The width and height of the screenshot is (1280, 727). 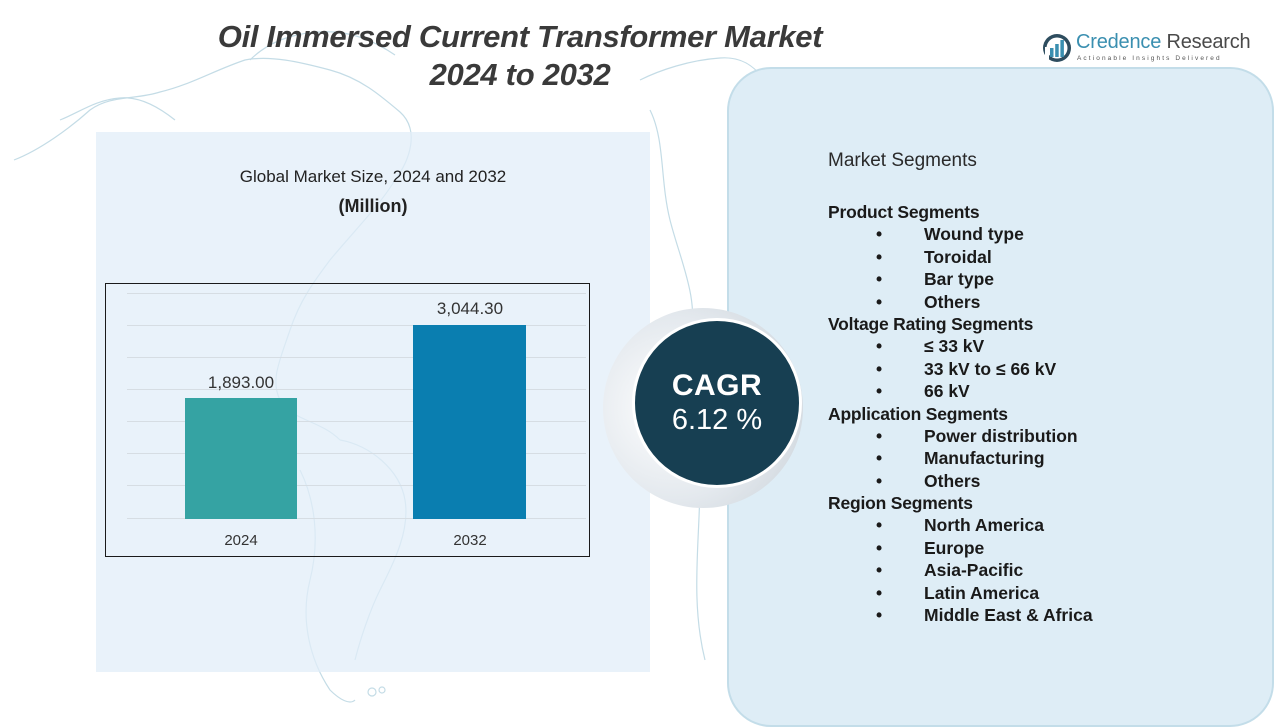 What do you see at coordinates (1119, 42) in the screenshot?
I see `logo-name-part1: Credence` at bounding box center [1119, 42].